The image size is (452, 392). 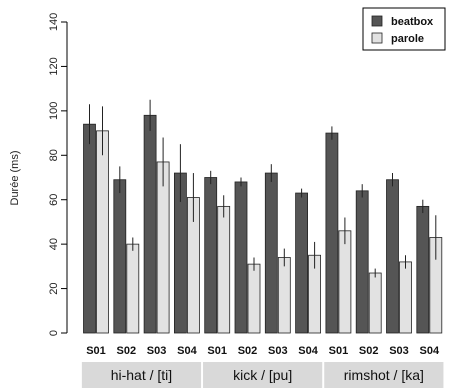 What do you see at coordinates (412, 22) in the screenshot?
I see `legend-label-beatbox: beatbox` at bounding box center [412, 22].